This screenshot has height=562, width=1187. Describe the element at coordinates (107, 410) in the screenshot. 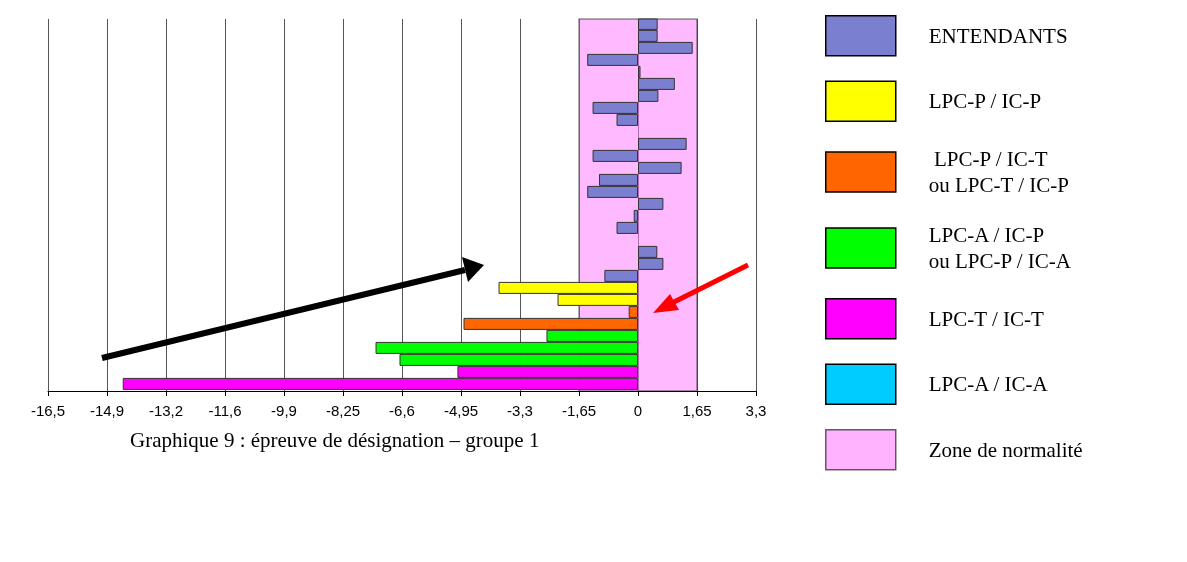

I see `x-tick-label: -14,9` at that location.